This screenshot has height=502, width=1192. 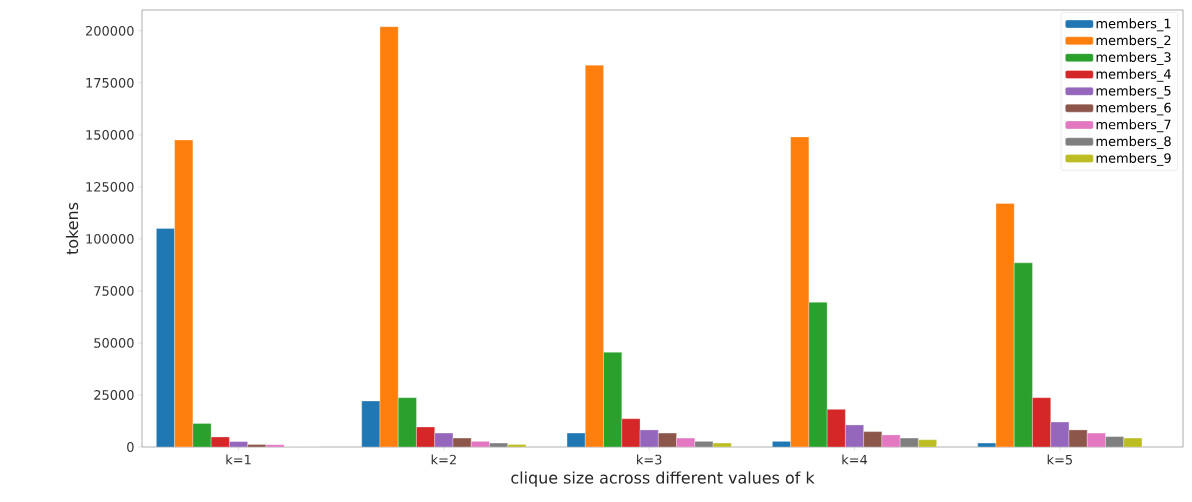 I want to click on x-tick-label: k=3, so click(x=649, y=459).